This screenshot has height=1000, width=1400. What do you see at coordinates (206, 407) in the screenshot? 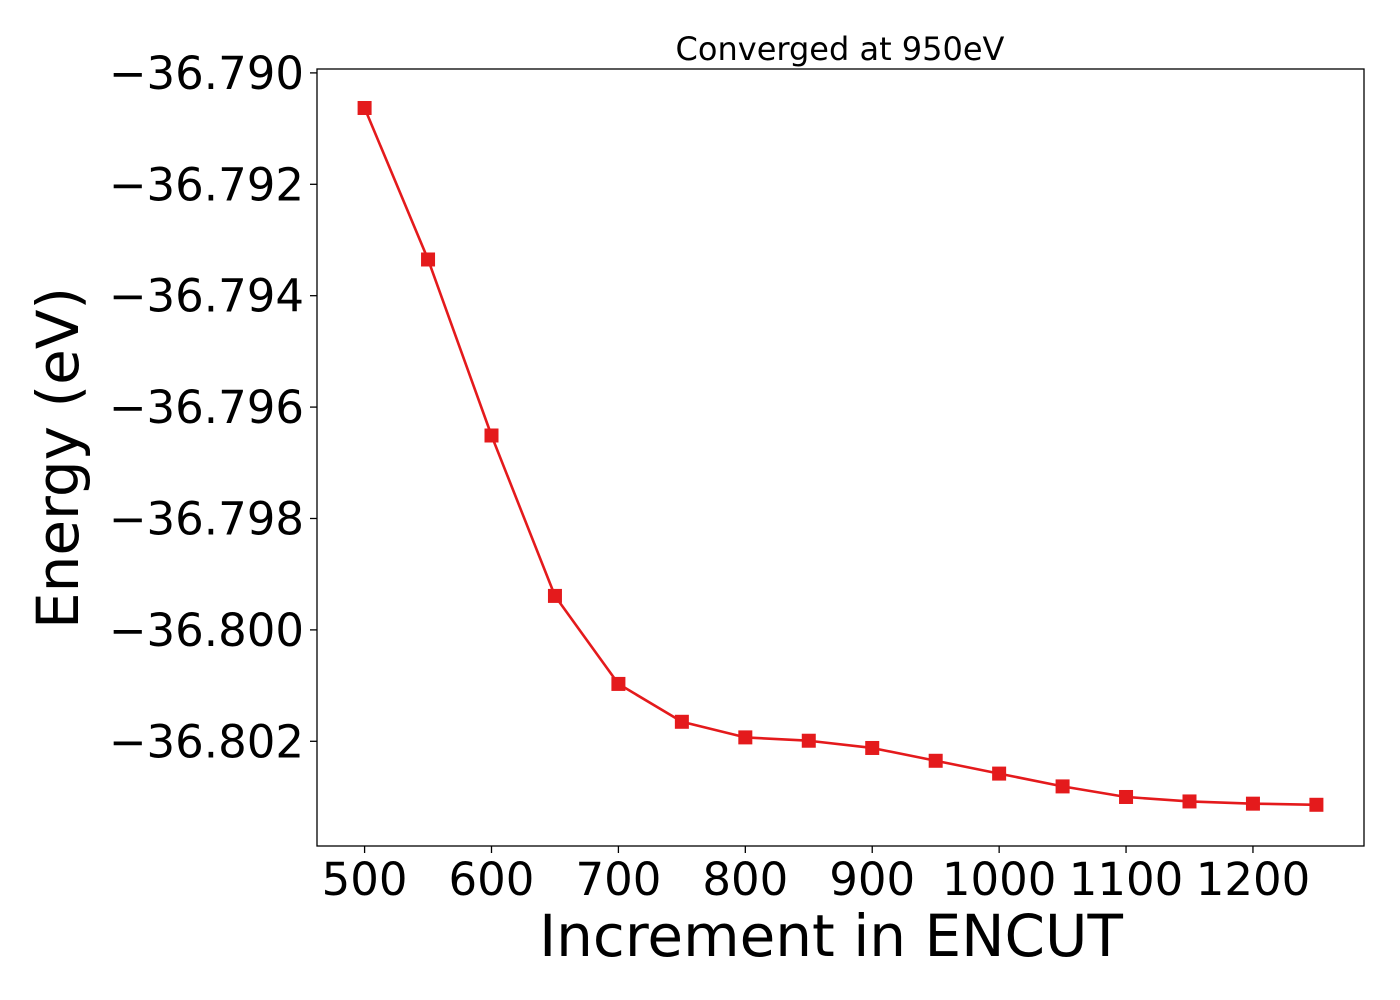
I see `y-tick-label: −36.796` at bounding box center [206, 407].